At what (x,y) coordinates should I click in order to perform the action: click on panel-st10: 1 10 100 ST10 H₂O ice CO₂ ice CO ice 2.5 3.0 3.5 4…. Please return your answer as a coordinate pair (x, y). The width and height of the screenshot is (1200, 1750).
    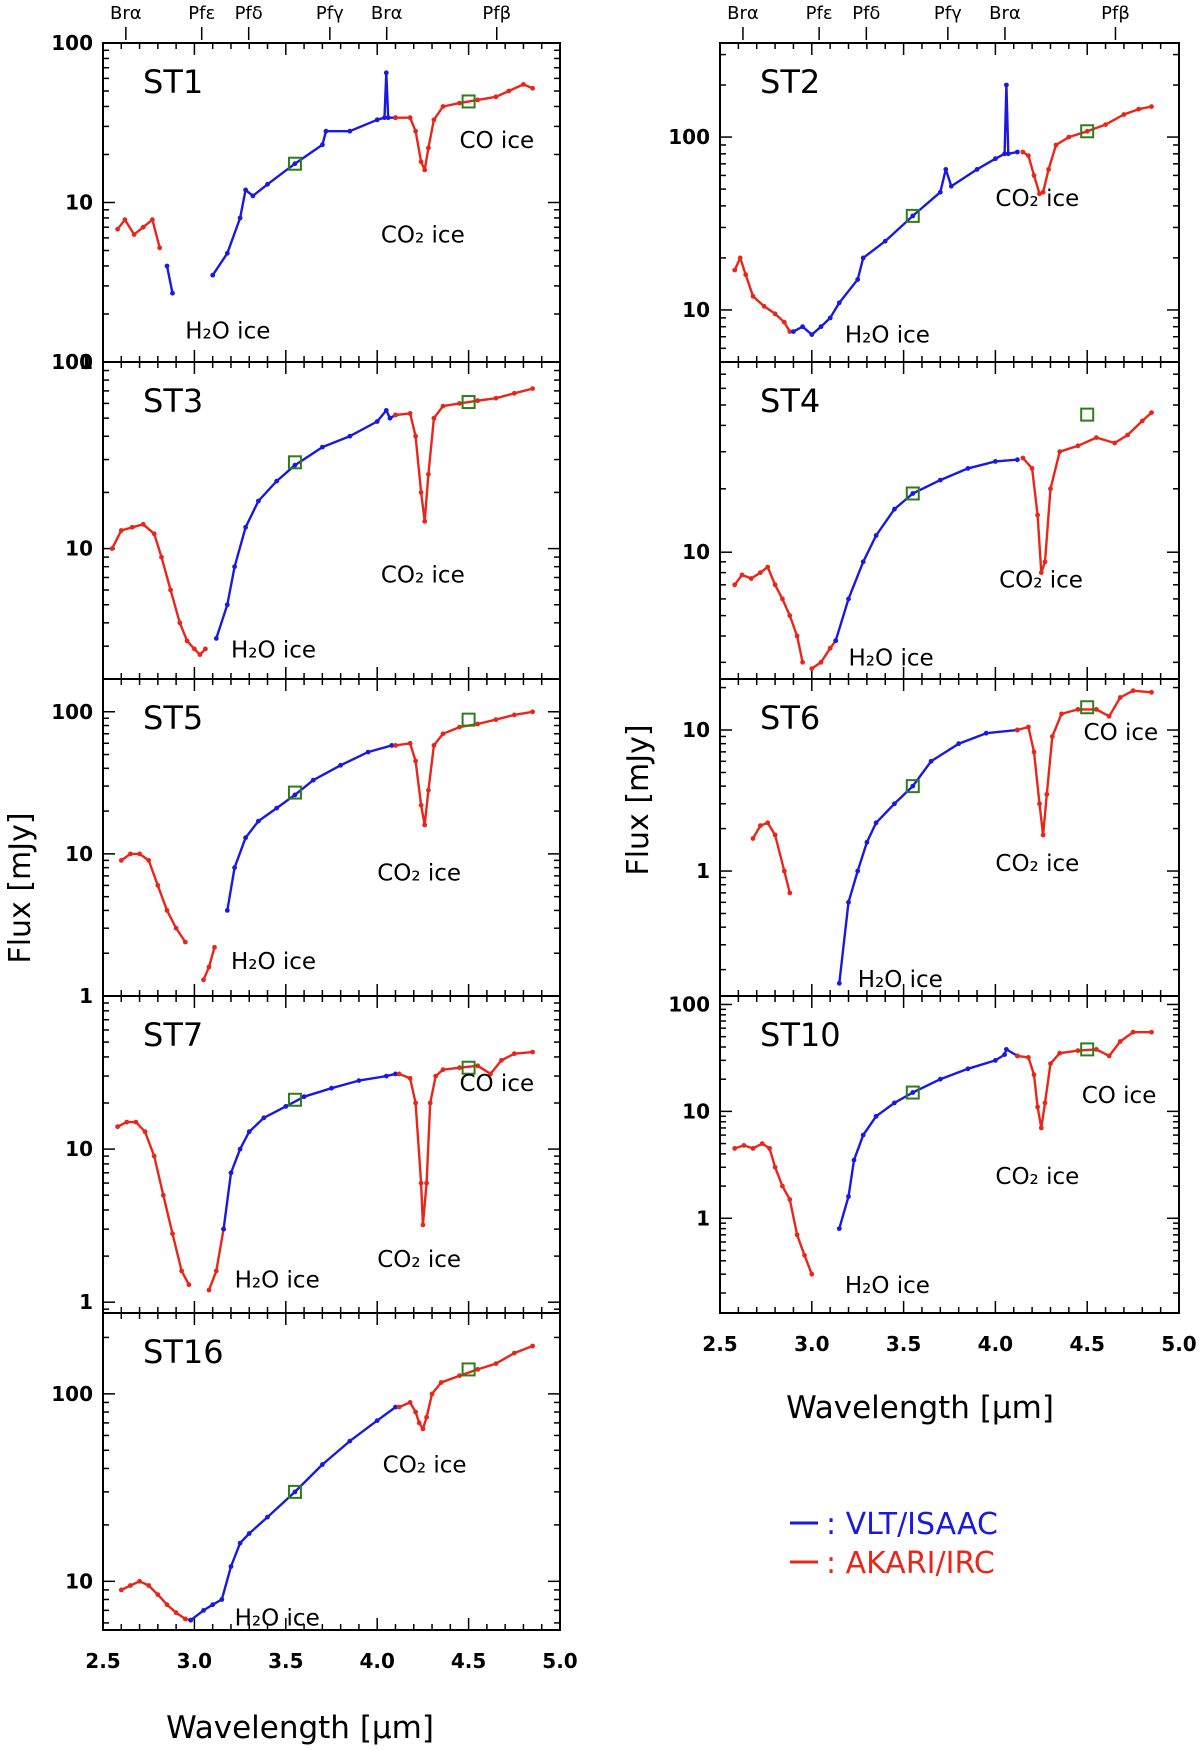
    Looking at the image, I should click on (932, 1174).